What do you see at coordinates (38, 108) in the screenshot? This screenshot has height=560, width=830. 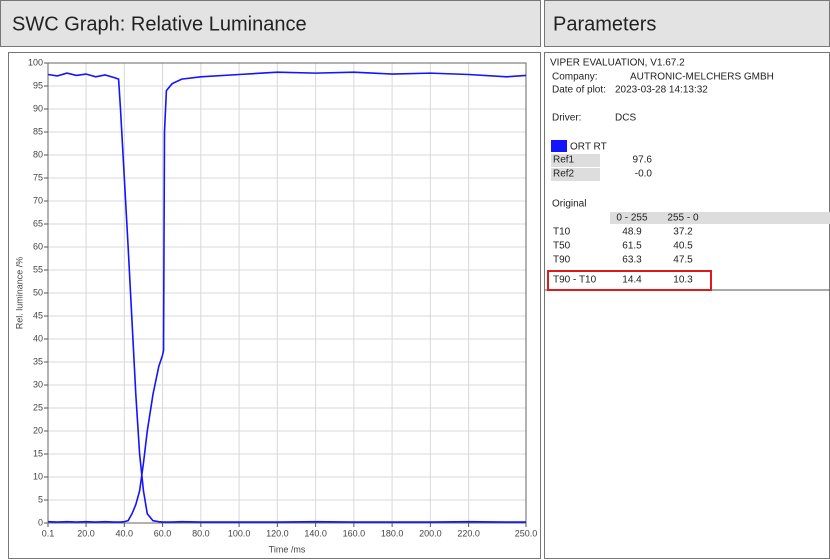 I see `y-tick-label: 90` at bounding box center [38, 108].